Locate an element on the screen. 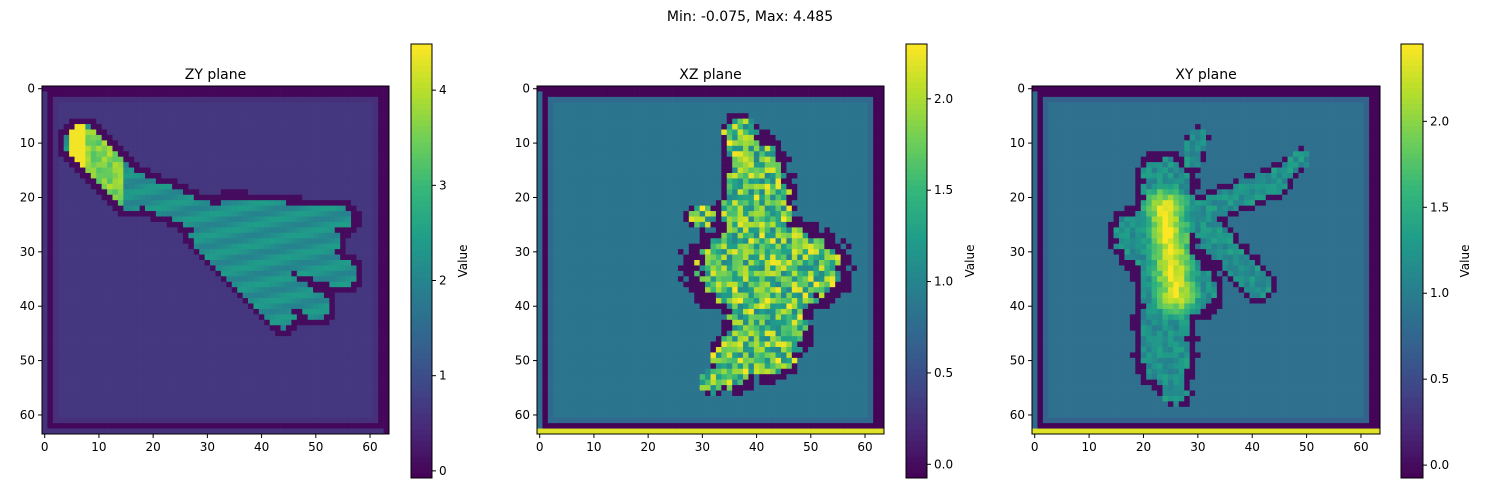 The width and height of the screenshot is (1500, 500). colorbar-segment is located at coordinates (421, 247).